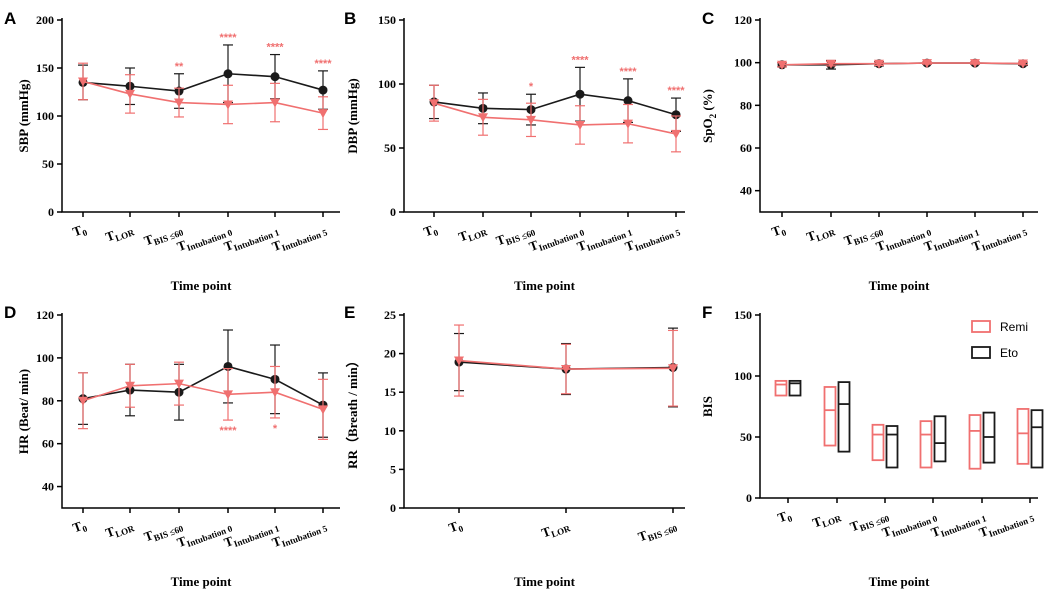 The width and height of the screenshot is (1052, 591). I want to click on y-axis-title: HR (Beat/ min), so click(23, 411).